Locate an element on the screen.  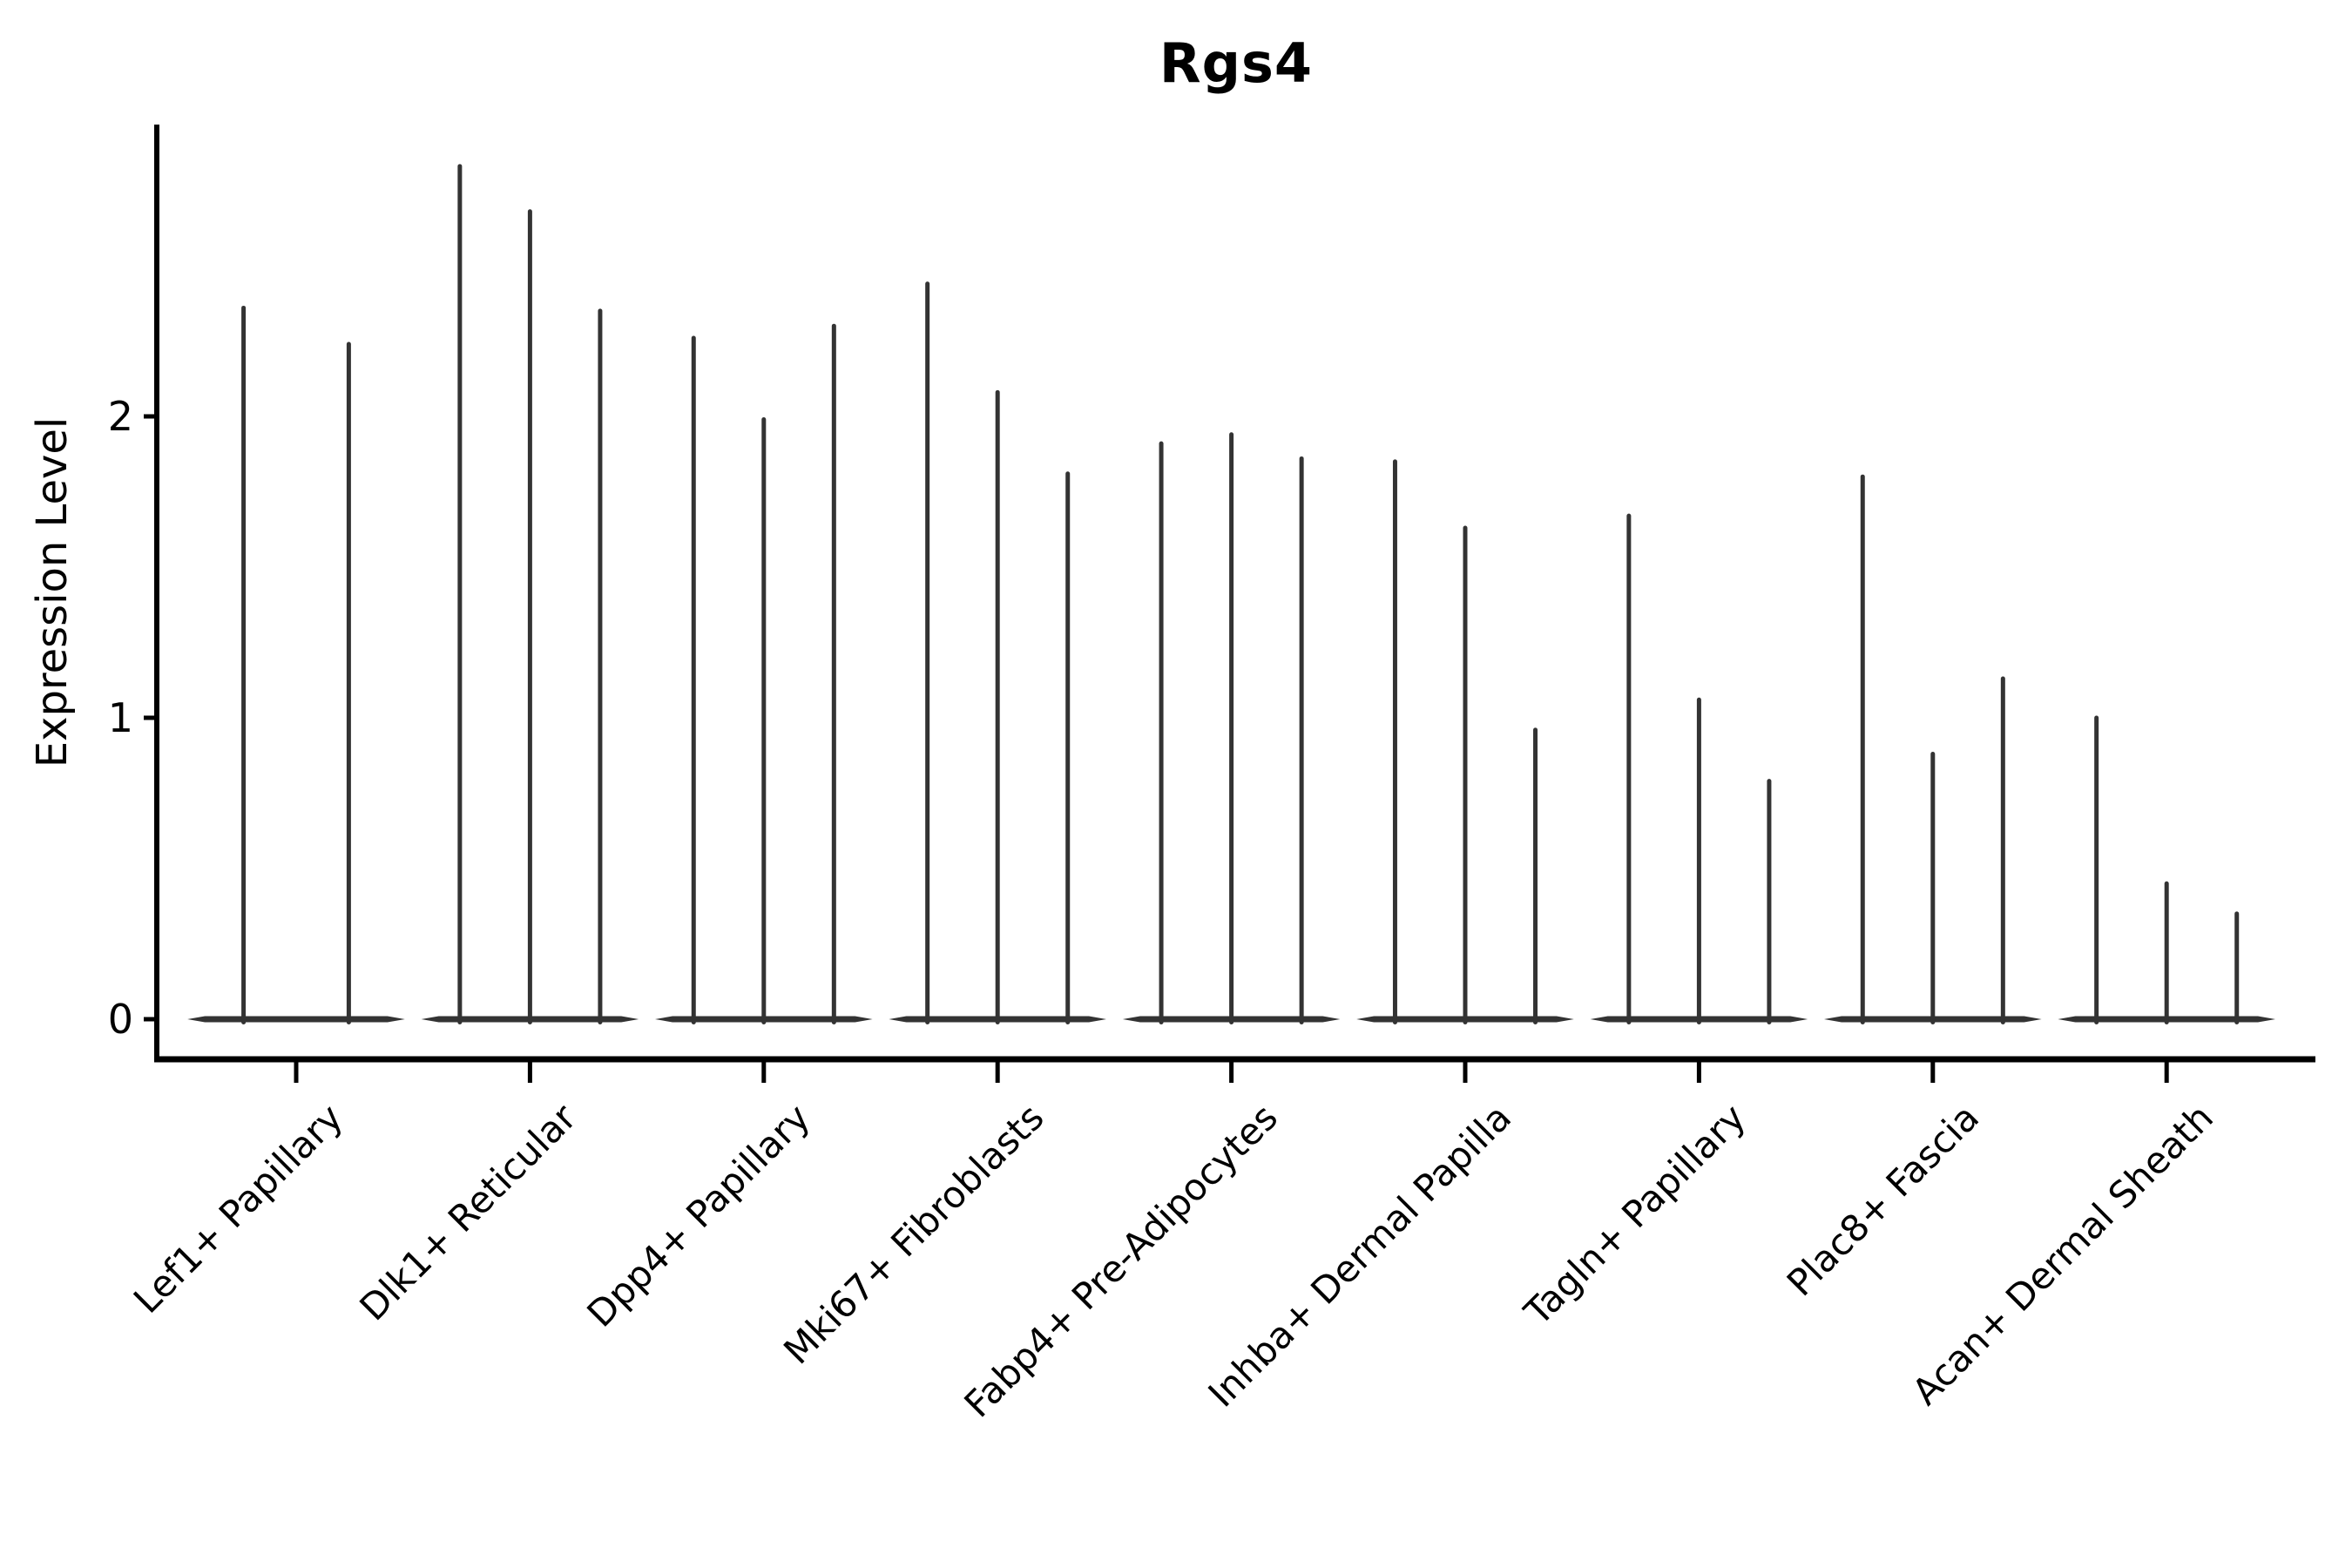
y-tick-label: 0 is located at coordinates (120, 1019).